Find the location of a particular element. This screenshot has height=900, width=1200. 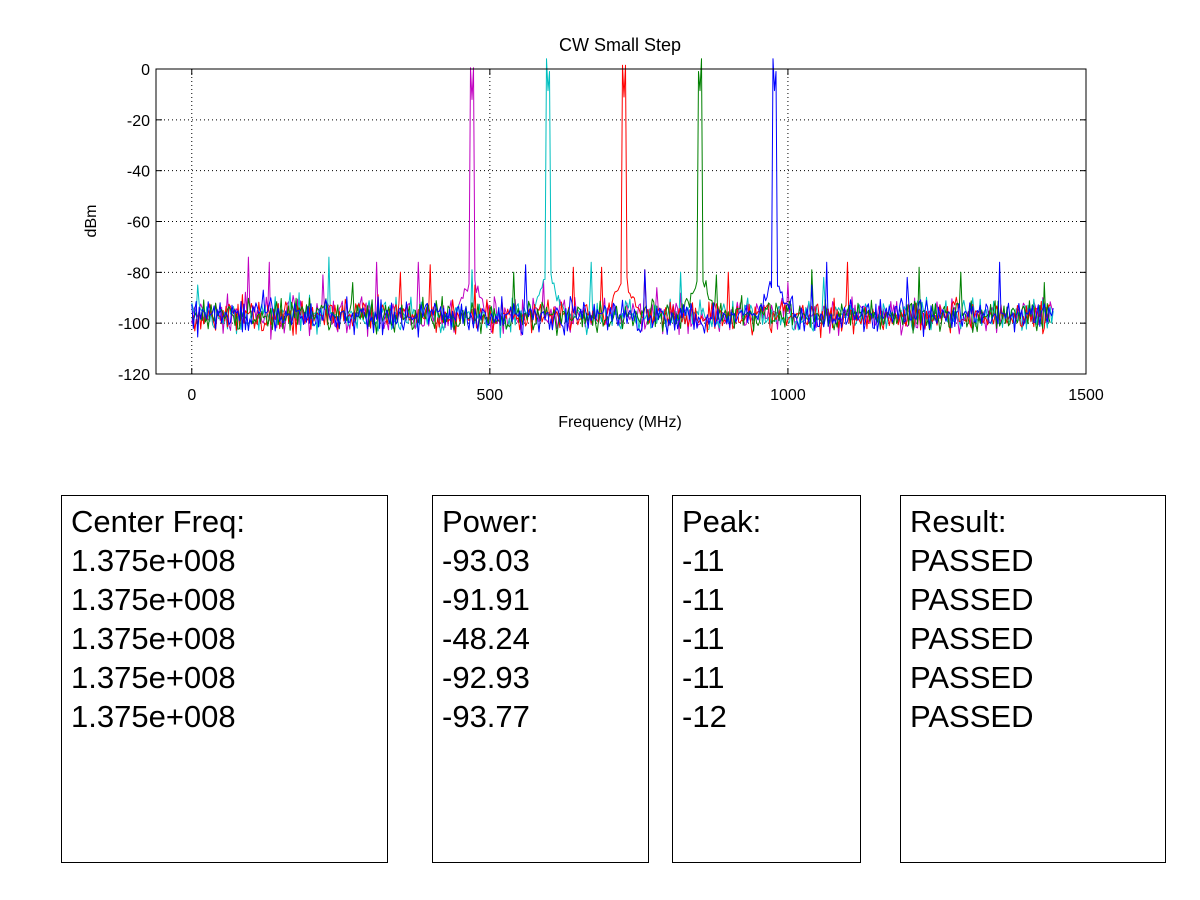

y-tick-label: -120 is located at coordinates (134, 375).